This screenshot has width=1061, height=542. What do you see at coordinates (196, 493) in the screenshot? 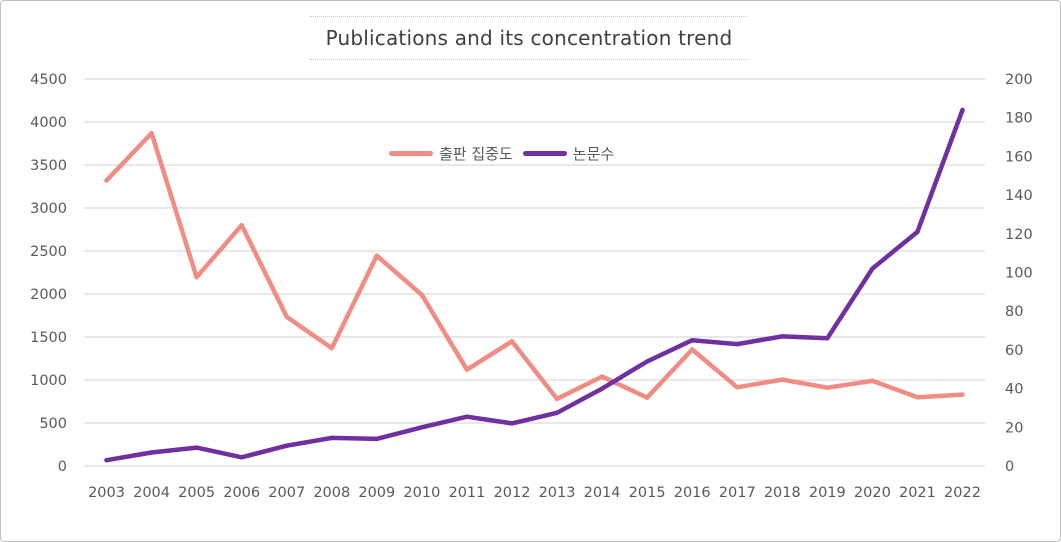
I see `x-tick-label: 2005` at bounding box center [196, 493].